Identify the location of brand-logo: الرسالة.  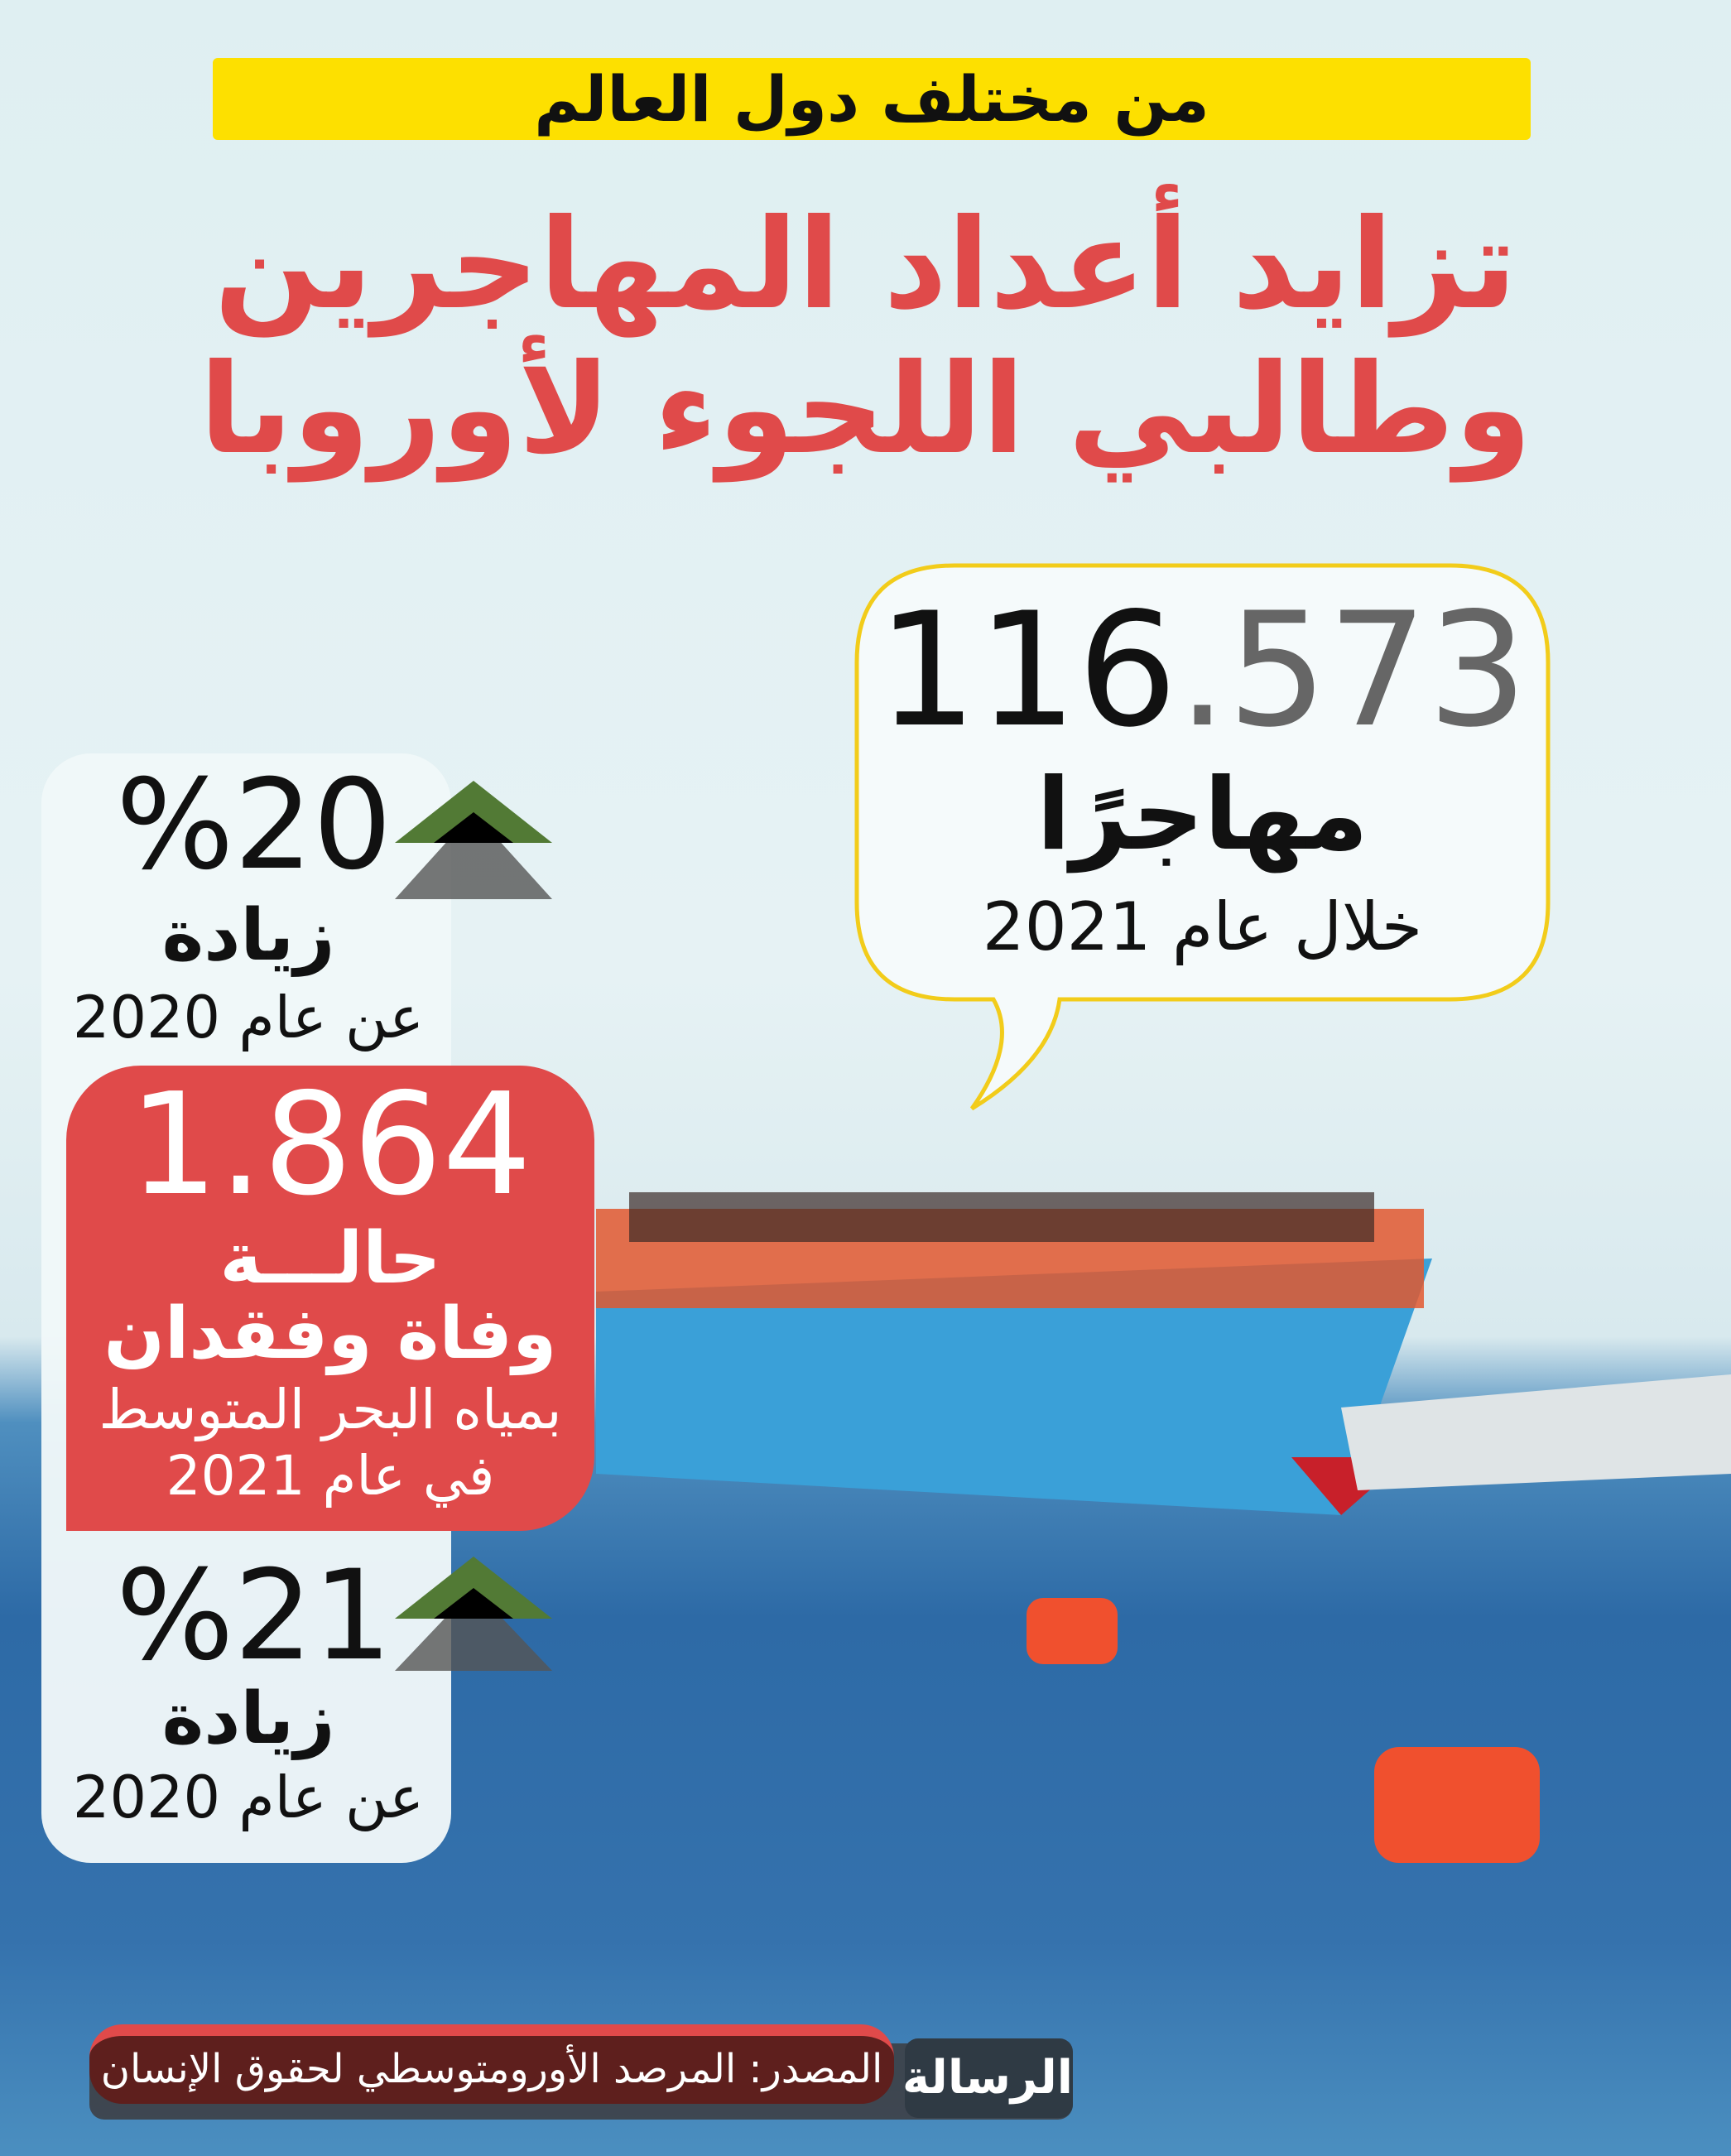
(988, 2078).